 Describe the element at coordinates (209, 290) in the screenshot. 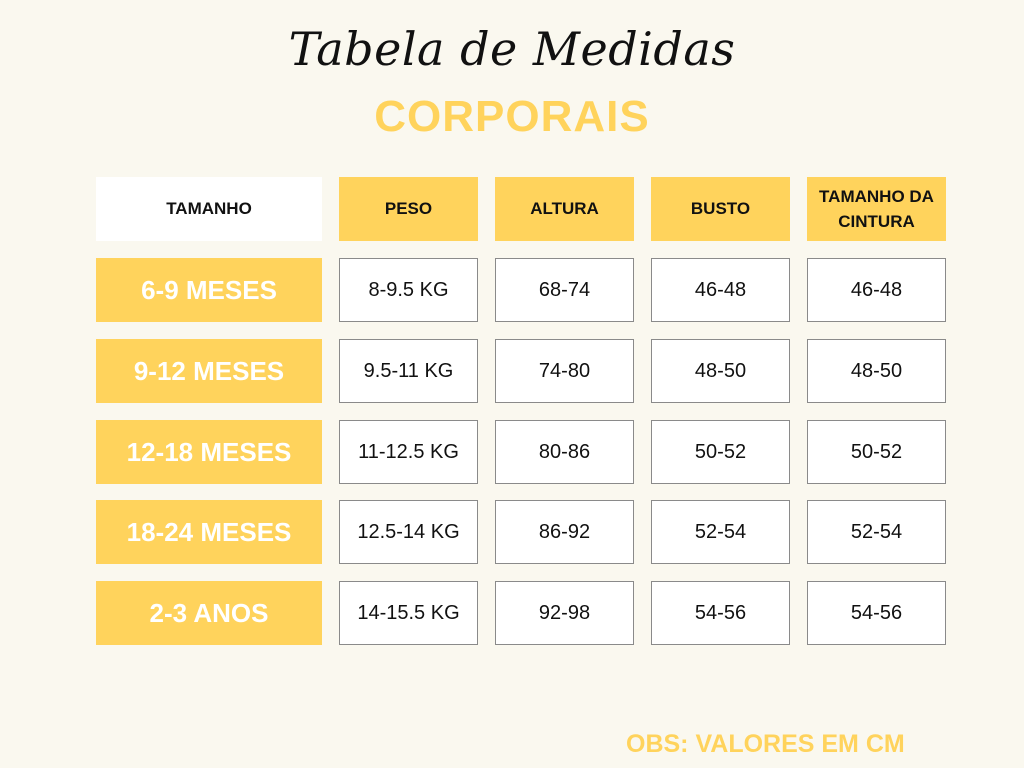

I see `size-cell: 6-9 MESES` at that location.